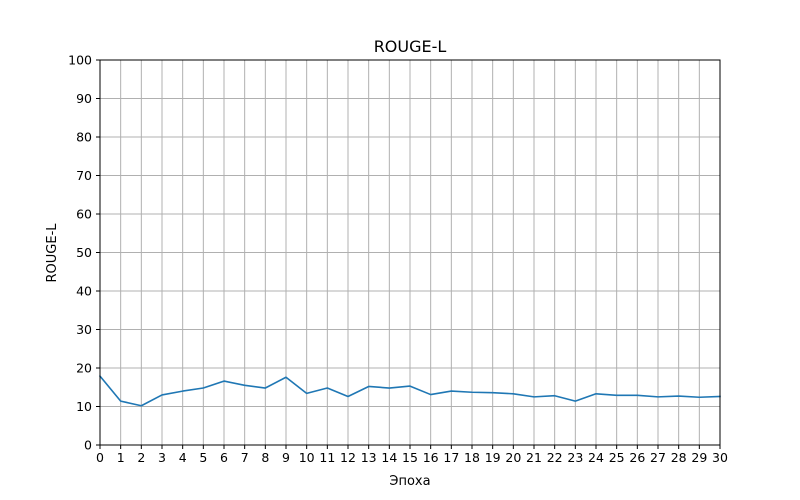  What do you see at coordinates (84, 368) in the screenshot?
I see `y-tick-label: 20` at bounding box center [84, 368].